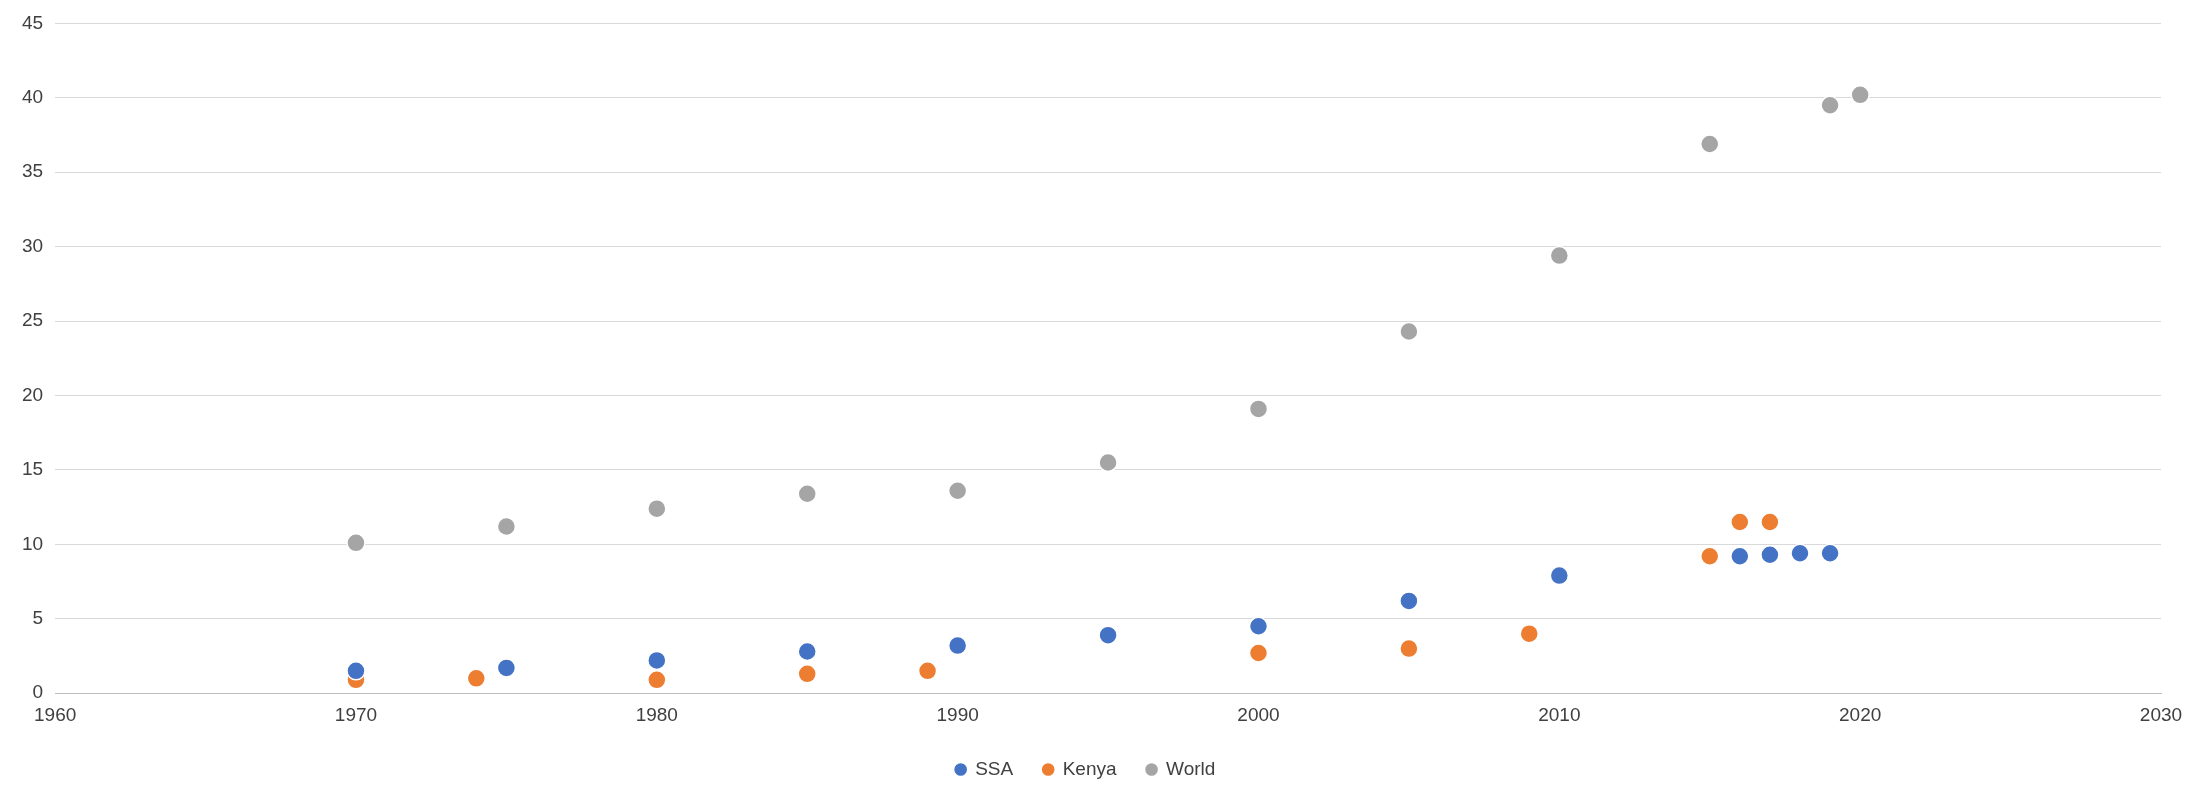  I want to click on x-tick-label: 2020, so click(1860, 714).